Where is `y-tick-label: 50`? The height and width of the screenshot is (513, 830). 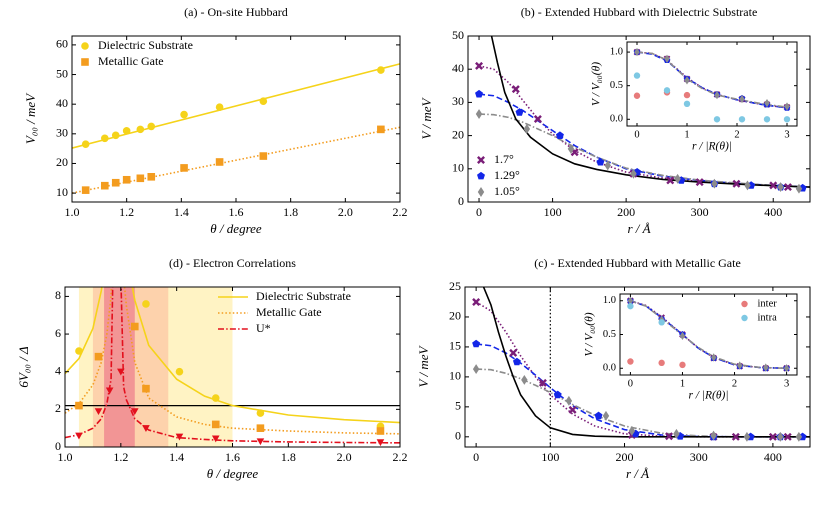 y-tick-label: 50 is located at coordinates (62, 73).